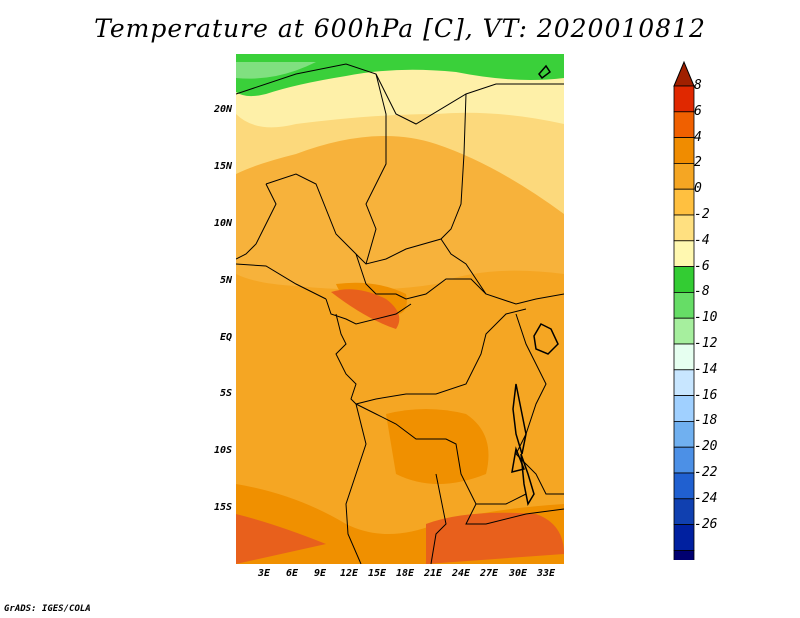  Describe the element at coordinates (365, 309) in the screenshot. I see `hot-core-north` at that location.